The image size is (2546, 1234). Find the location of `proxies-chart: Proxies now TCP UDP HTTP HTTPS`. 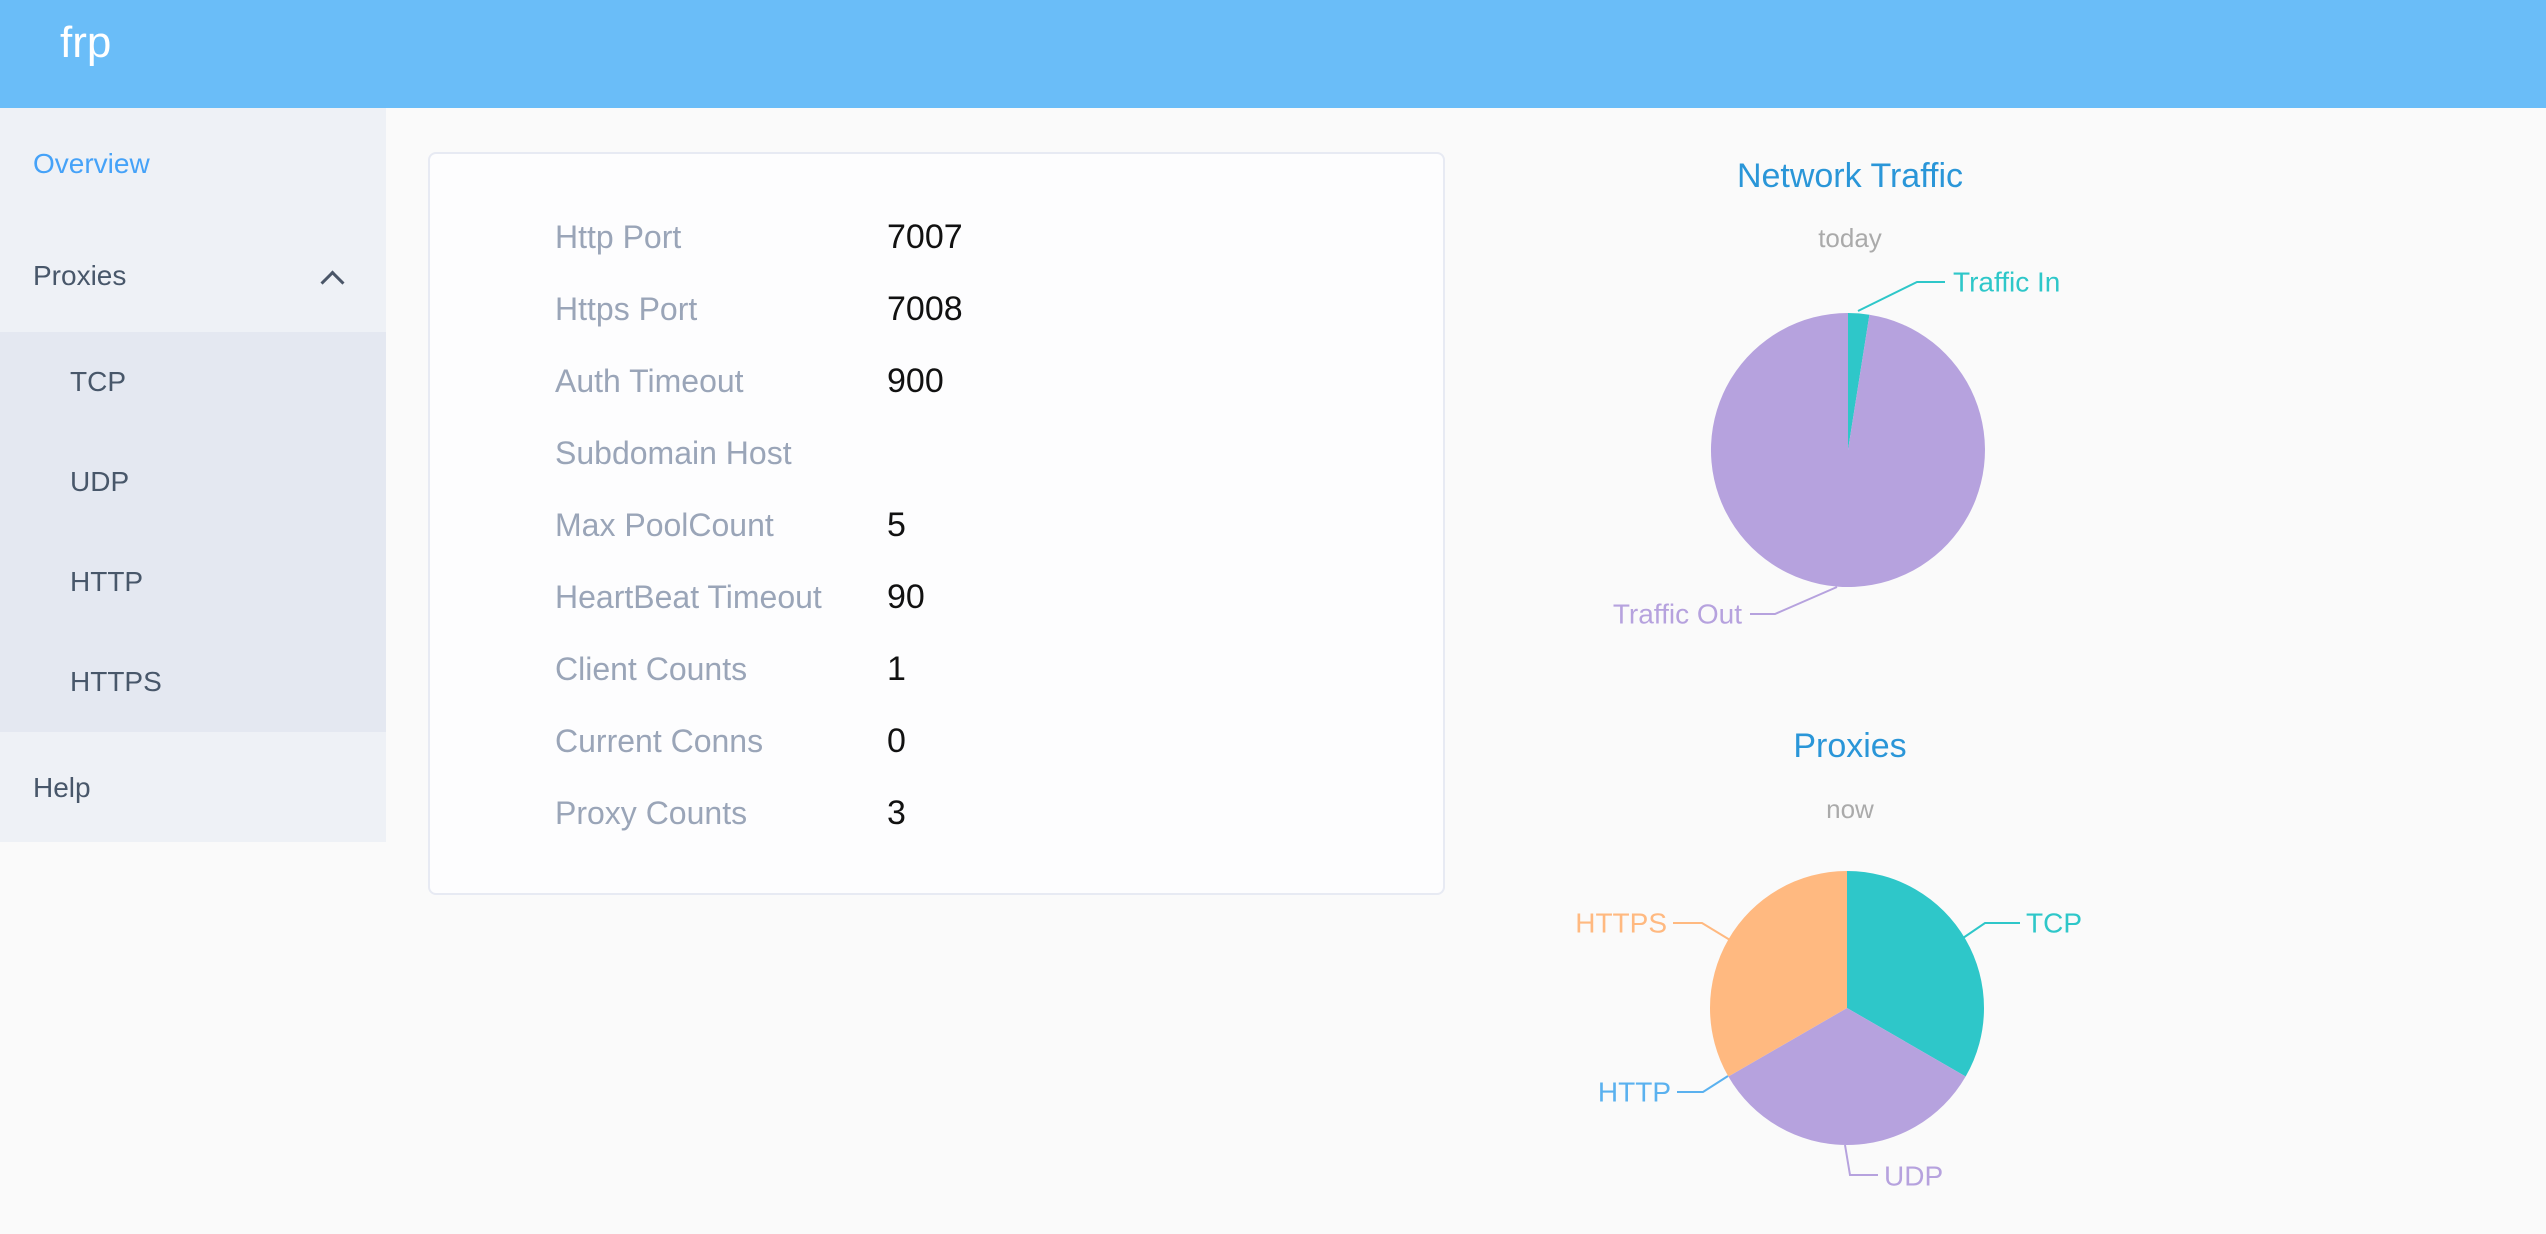

proxies-chart: Proxies now TCP UDP HTTP HTTPS is located at coordinates (1850, 962).